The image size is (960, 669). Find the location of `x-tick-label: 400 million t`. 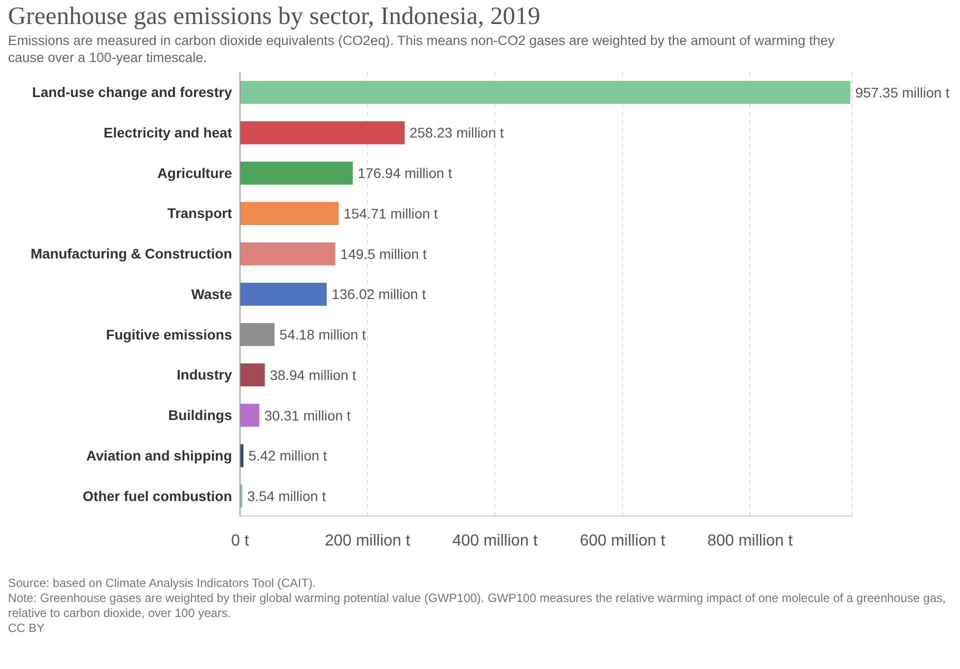

x-tick-label: 400 million t is located at coordinates (495, 541).